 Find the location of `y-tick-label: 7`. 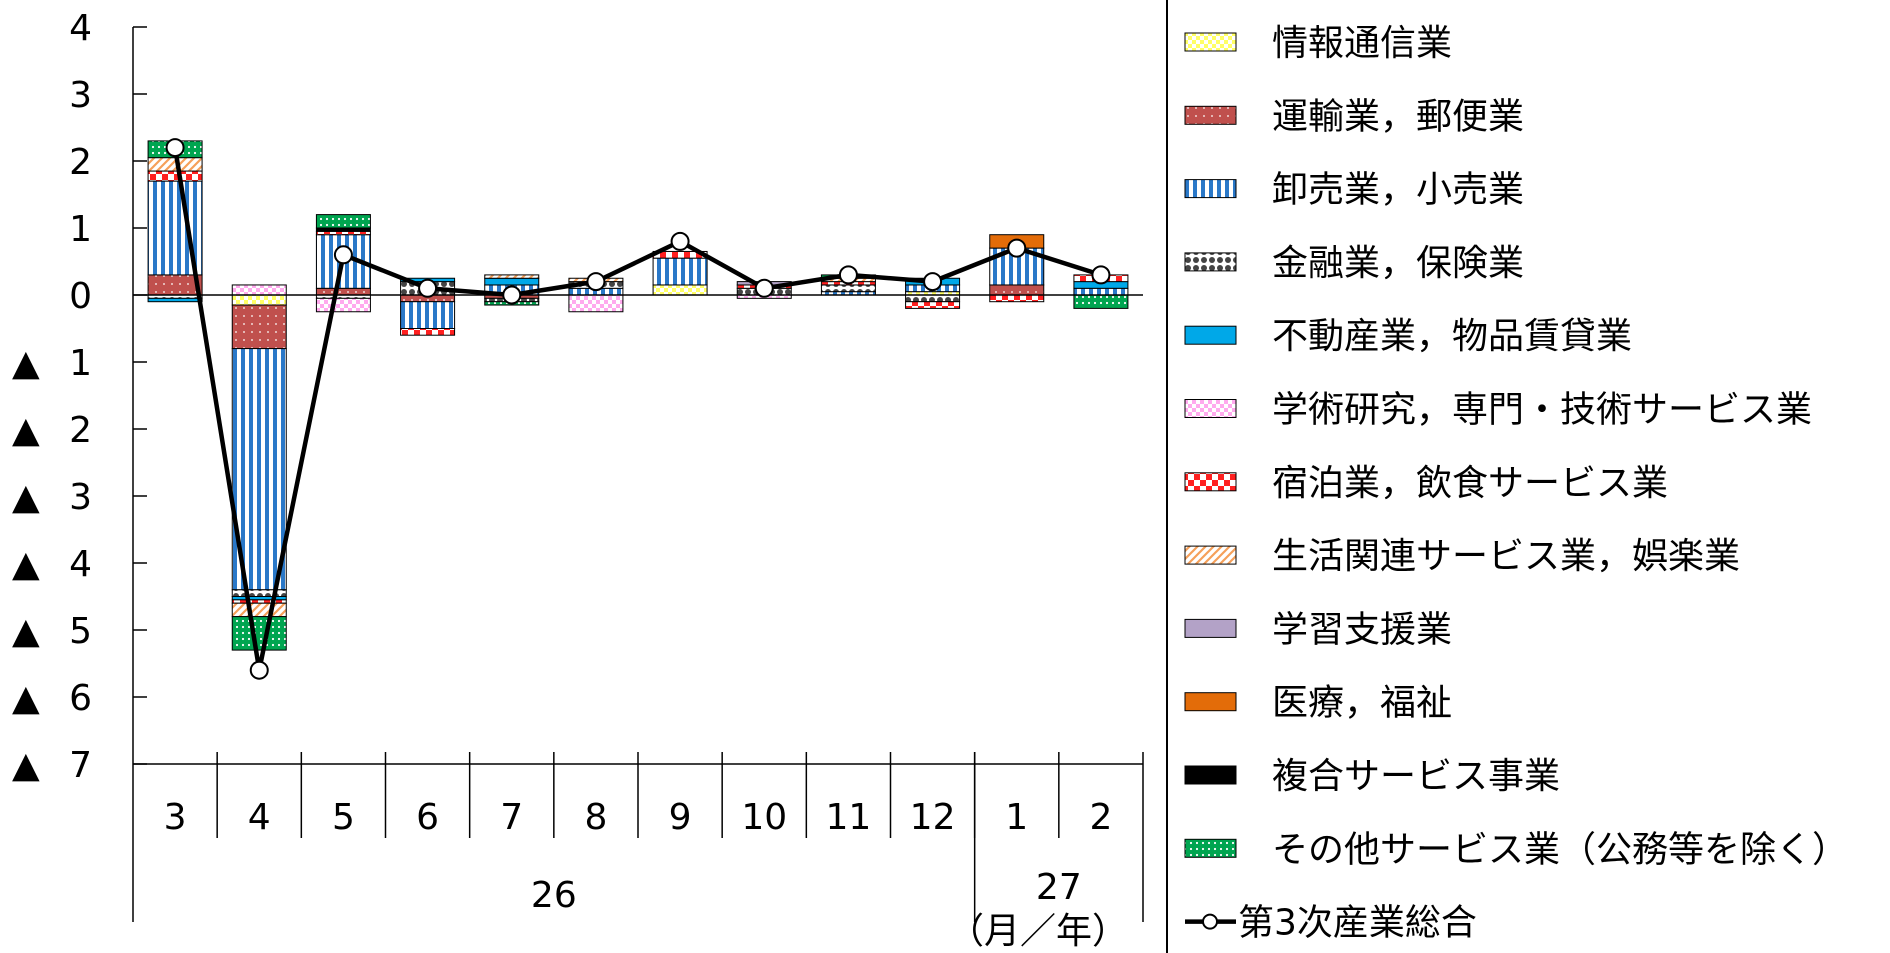

y-tick-label: 7 is located at coordinates (80, 765).